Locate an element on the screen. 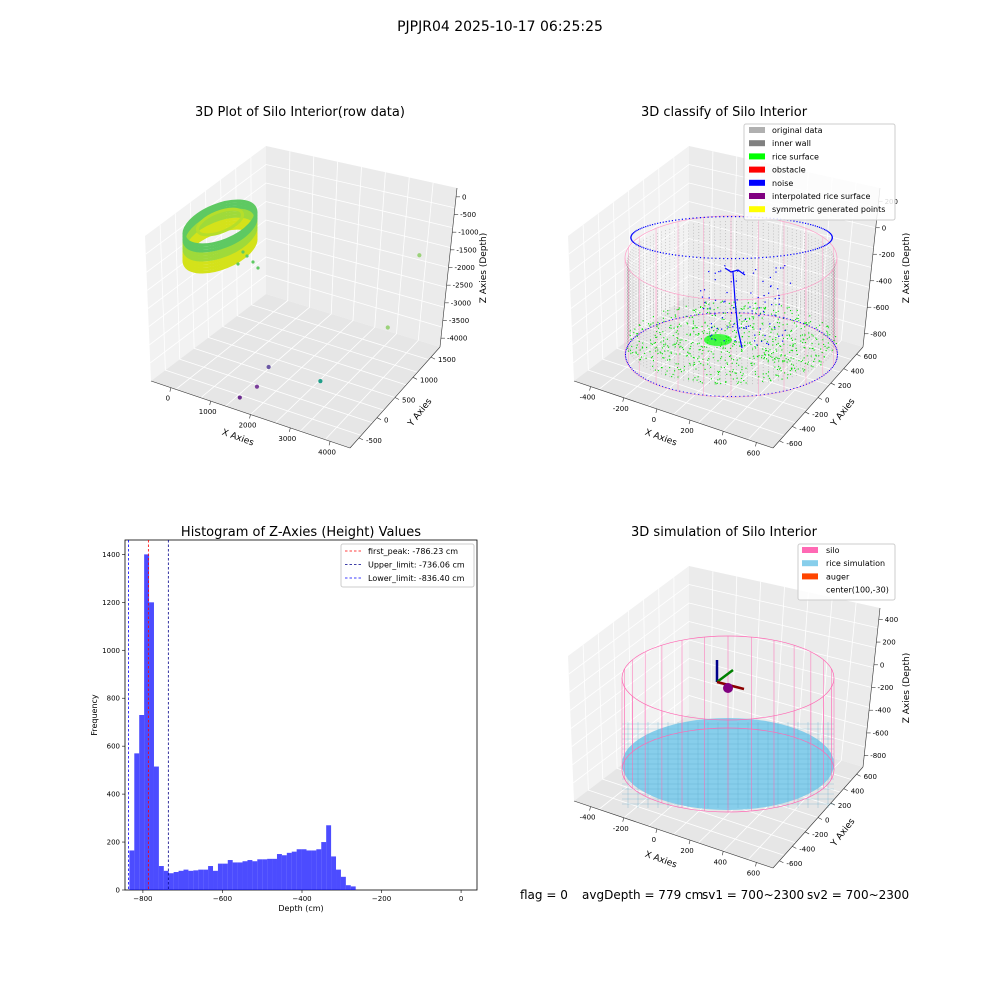 This screenshot has width=1000, height=1000. panel-classify-xlabel: X Axies is located at coordinates (660, 438).